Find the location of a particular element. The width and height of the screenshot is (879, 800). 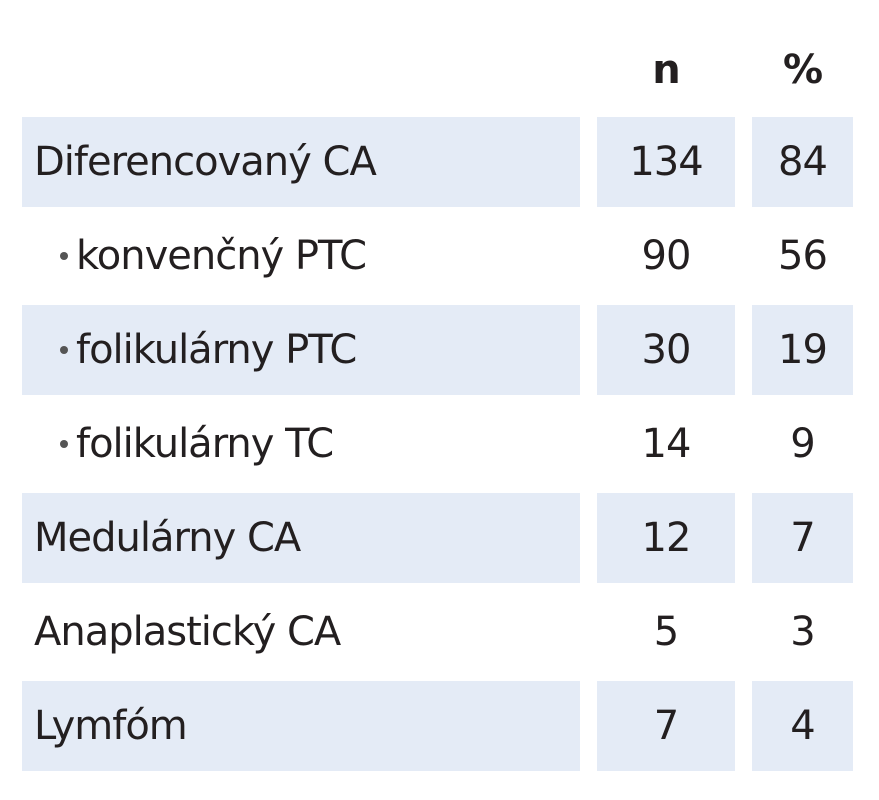

cell-text: Medulárny CA is located at coordinates (167, 538).